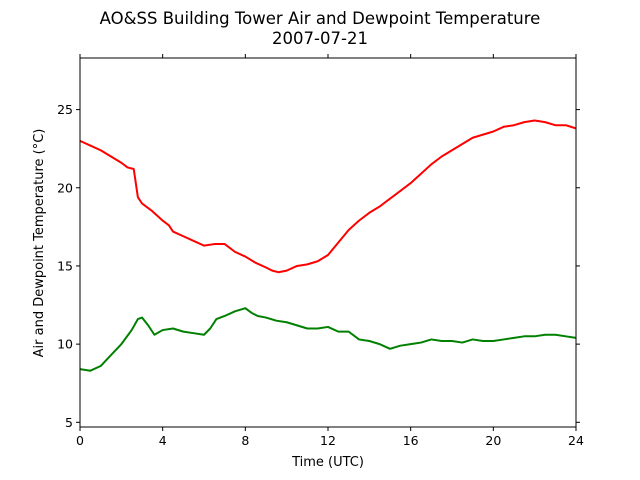  I want to click on y-tick-label: 25, so click(65, 109).